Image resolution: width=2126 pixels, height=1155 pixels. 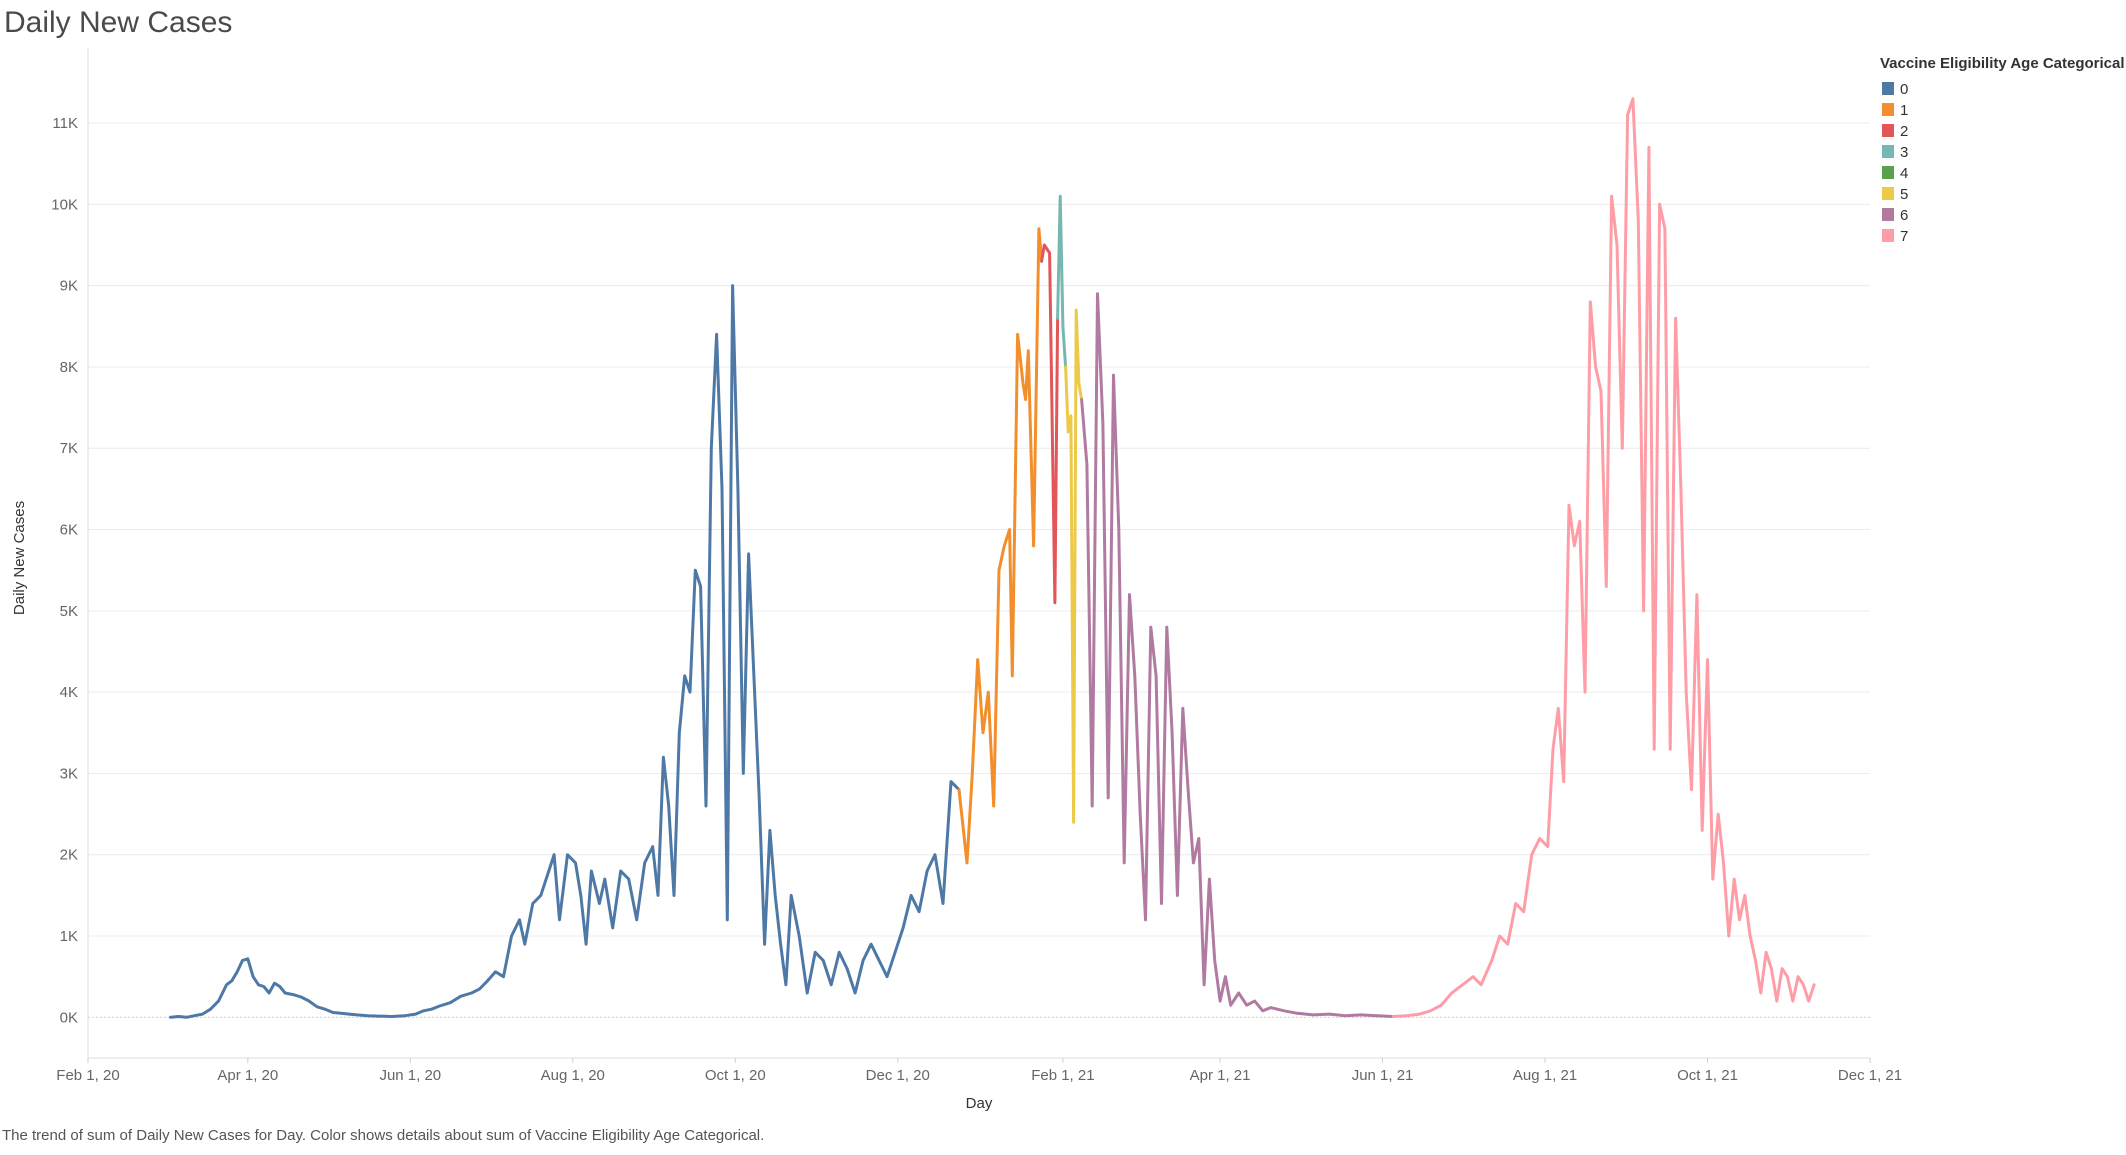 What do you see at coordinates (979, 1103) in the screenshot?
I see `x-axis-title: Day` at bounding box center [979, 1103].